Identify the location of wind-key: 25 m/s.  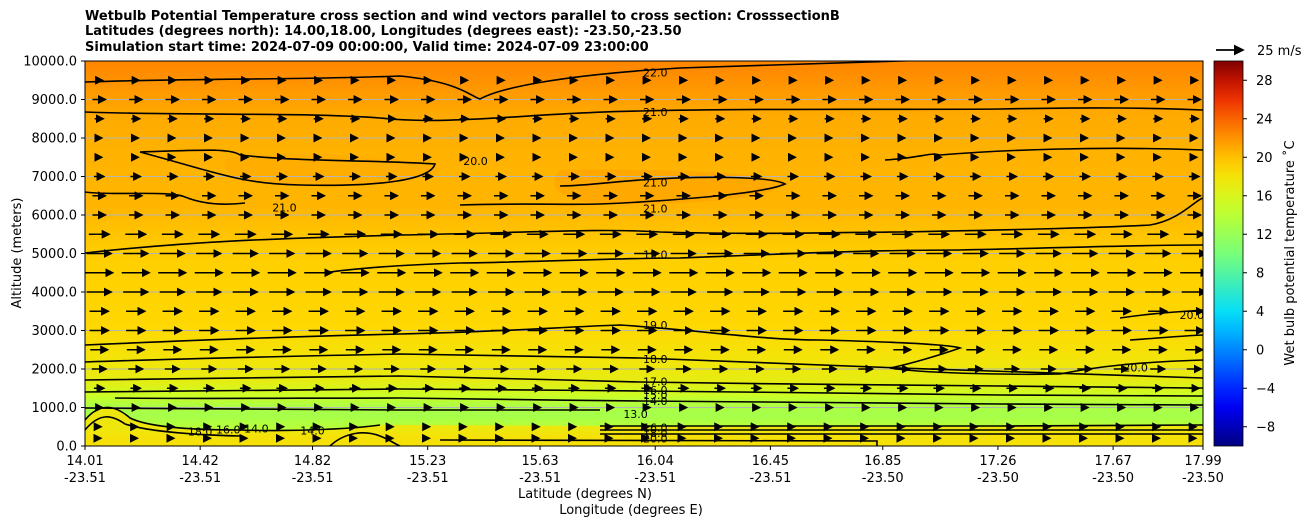
(1259, 51).